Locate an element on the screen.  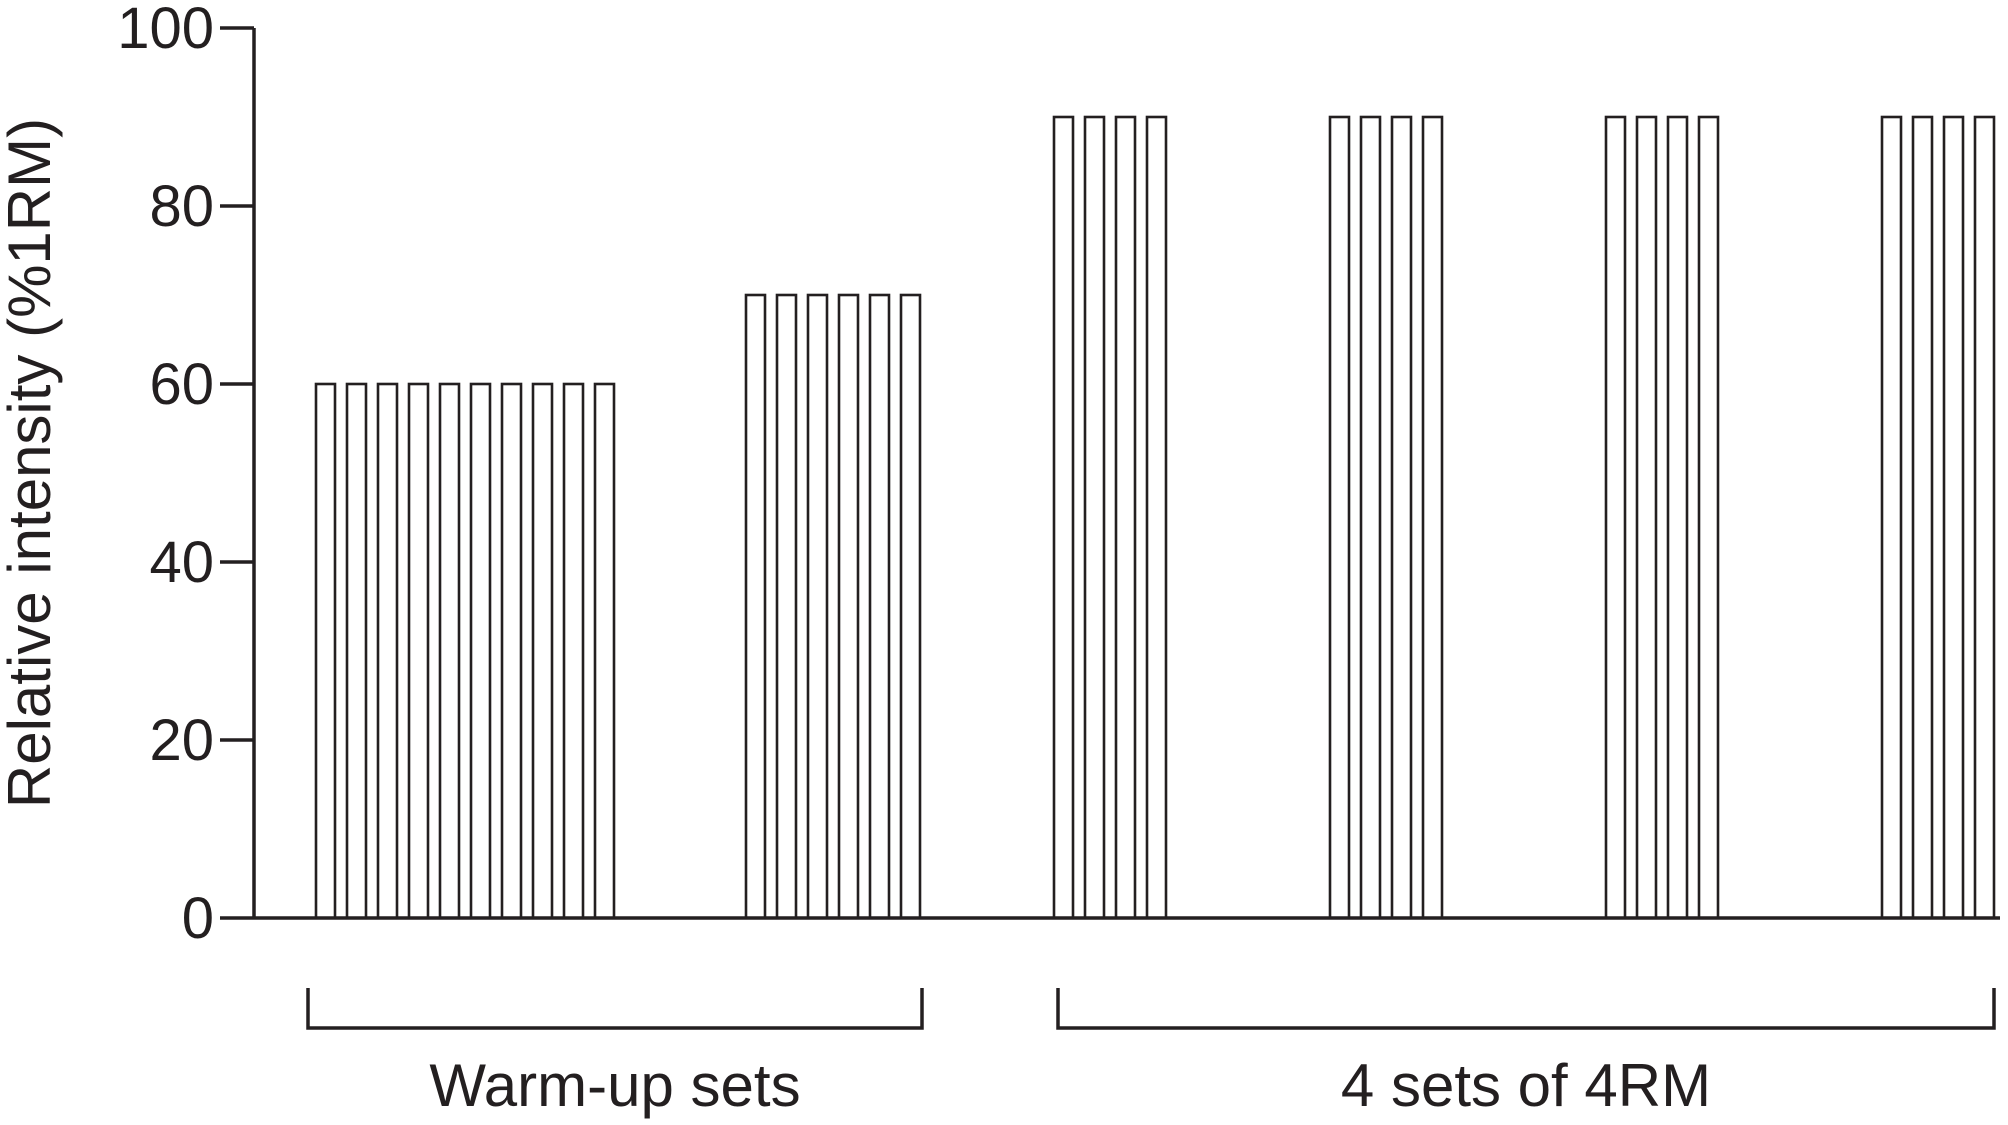
y-tick-label: 0 is located at coordinates (198, 918).